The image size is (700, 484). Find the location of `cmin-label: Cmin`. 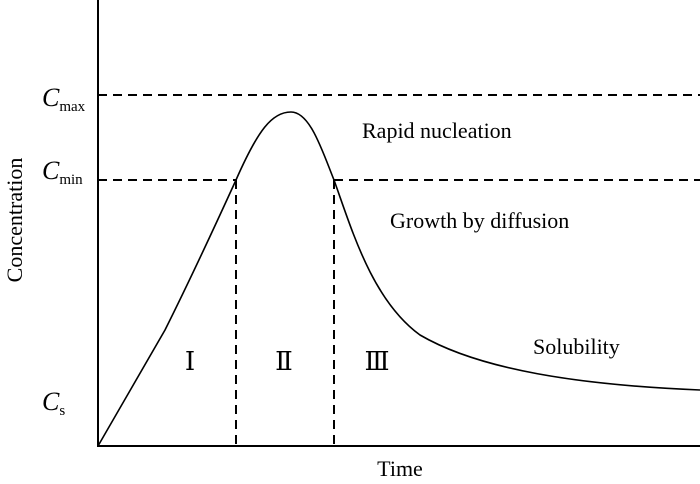

cmin-label: Cmin is located at coordinates (62, 172).